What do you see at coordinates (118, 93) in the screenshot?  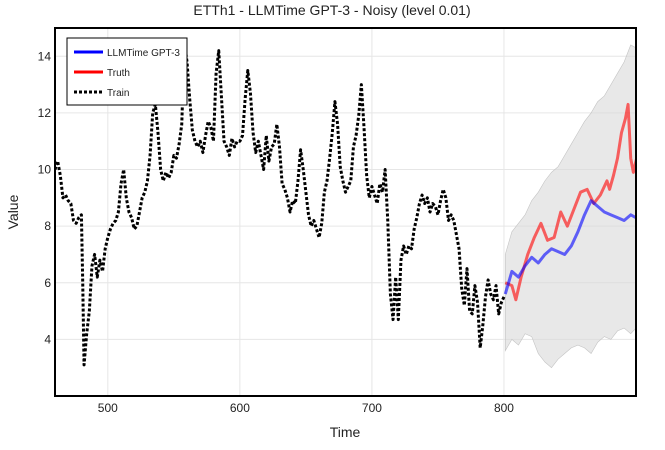 I see `legend-label: Train` at bounding box center [118, 93].